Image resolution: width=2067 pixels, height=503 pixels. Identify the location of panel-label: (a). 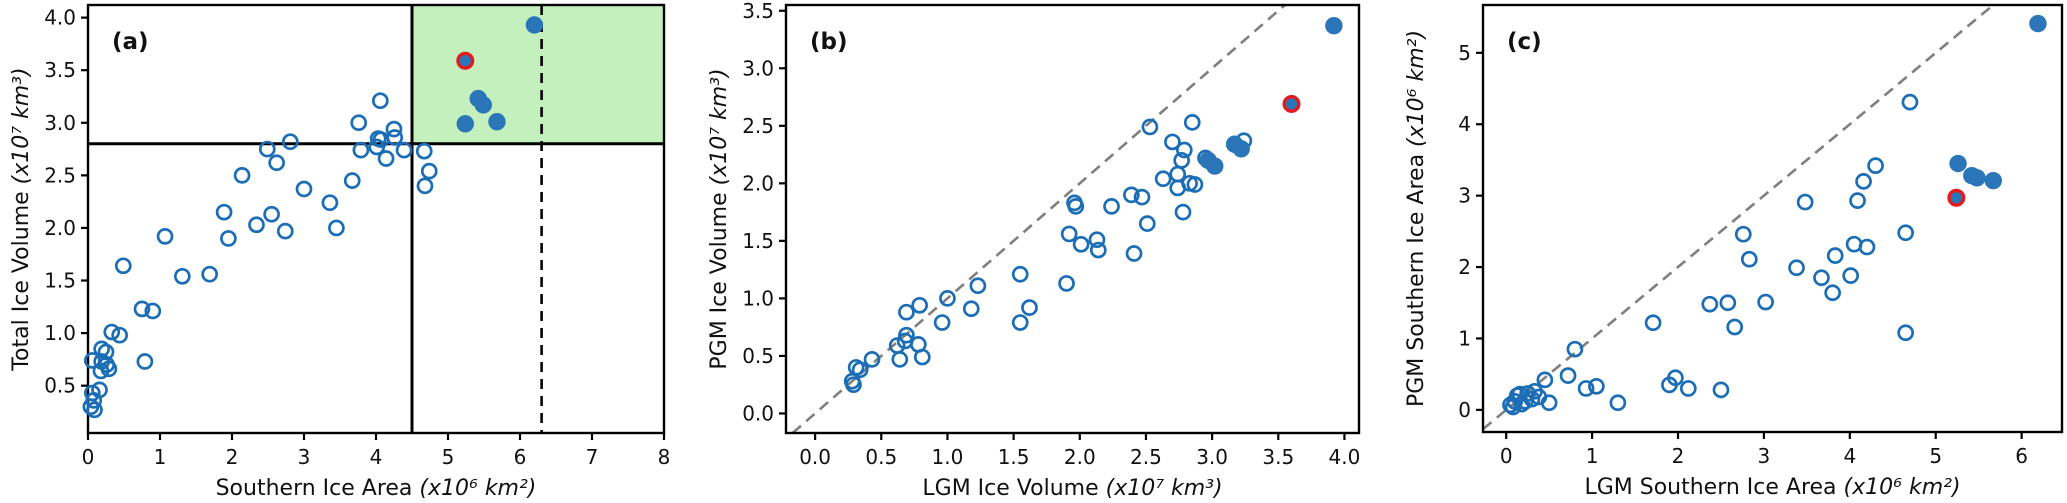
(130, 42).